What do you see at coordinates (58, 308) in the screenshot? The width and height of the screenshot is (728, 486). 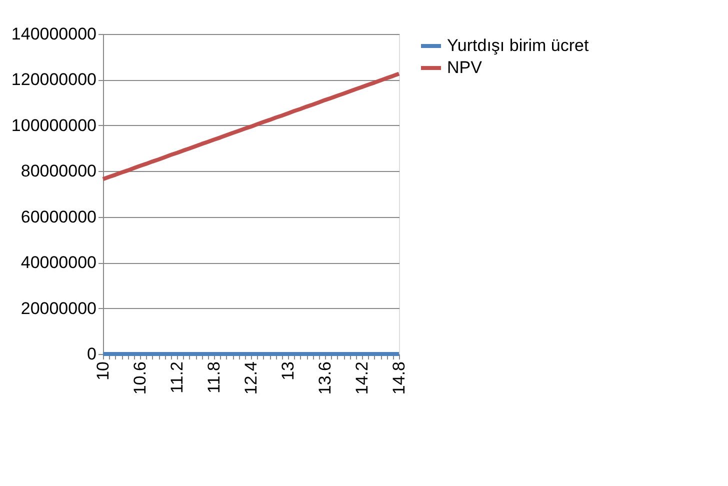 I see `y-tick-label: 20000000` at bounding box center [58, 308].